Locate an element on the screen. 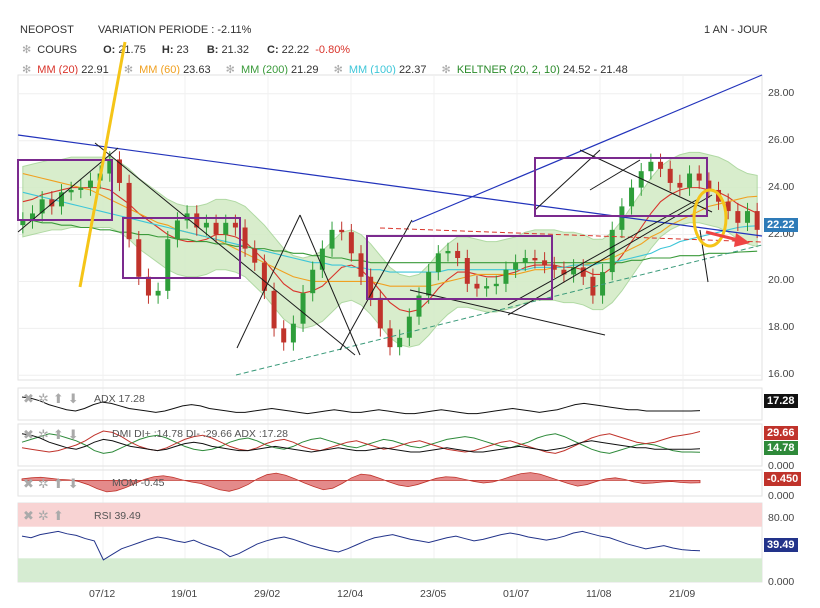 Image resolution: width=820 pixels, height=608 pixels. adx-badge: 17.28 is located at coordinates (781, 401).